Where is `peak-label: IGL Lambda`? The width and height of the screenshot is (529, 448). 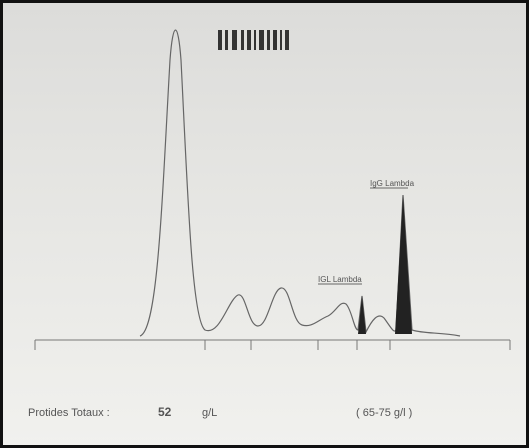 peak-label: IGL Lambda is located at coordinates (340, 279).